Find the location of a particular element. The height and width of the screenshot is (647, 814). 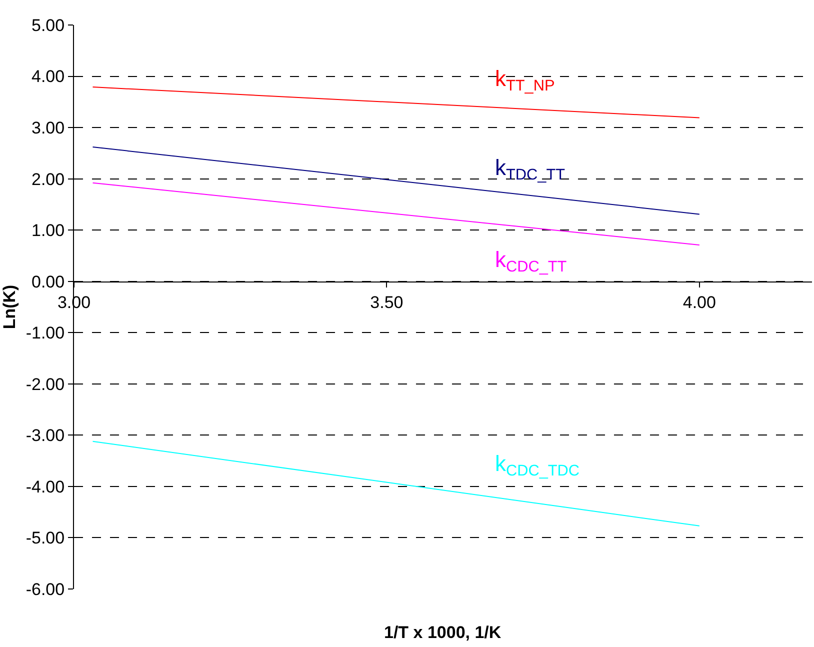

x-tick-label: 3.50 is located at coordinates (387, 302).